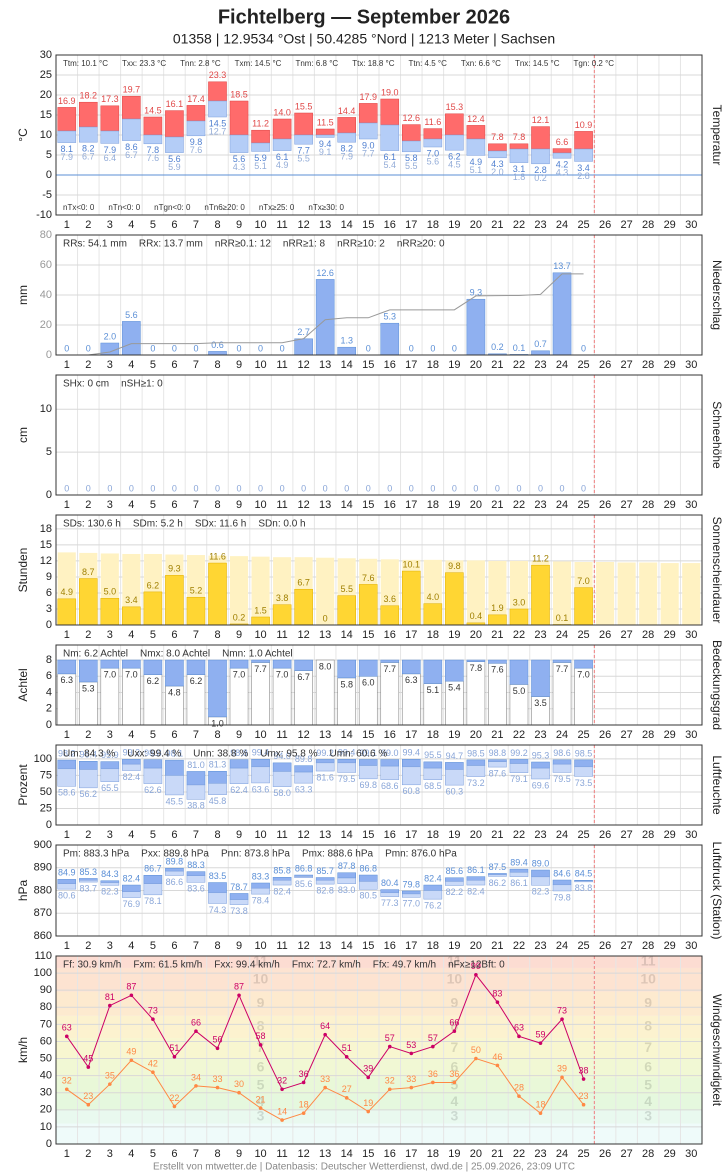 This screenshot has height=1175, width=728. Describe the element at coordinates (476, 891) in the screenshot. I see `value-label: 82.4` at that location.